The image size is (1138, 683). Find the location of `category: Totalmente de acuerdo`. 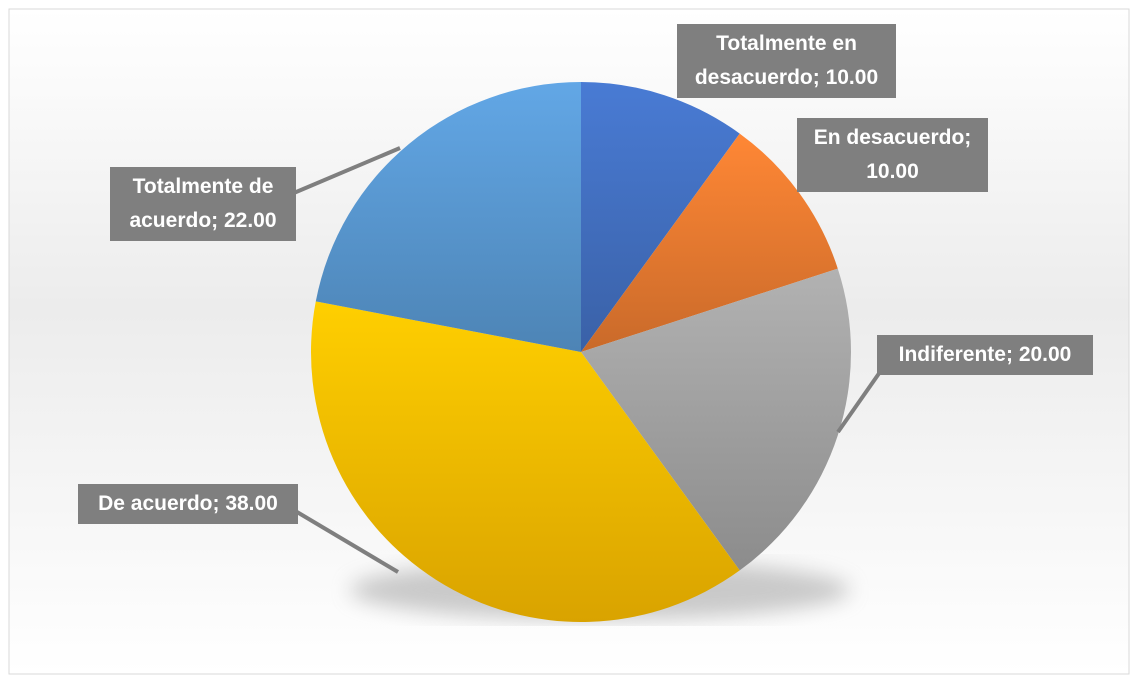

category: Totalmente de acuerdo is located at coordinates (201, 203).